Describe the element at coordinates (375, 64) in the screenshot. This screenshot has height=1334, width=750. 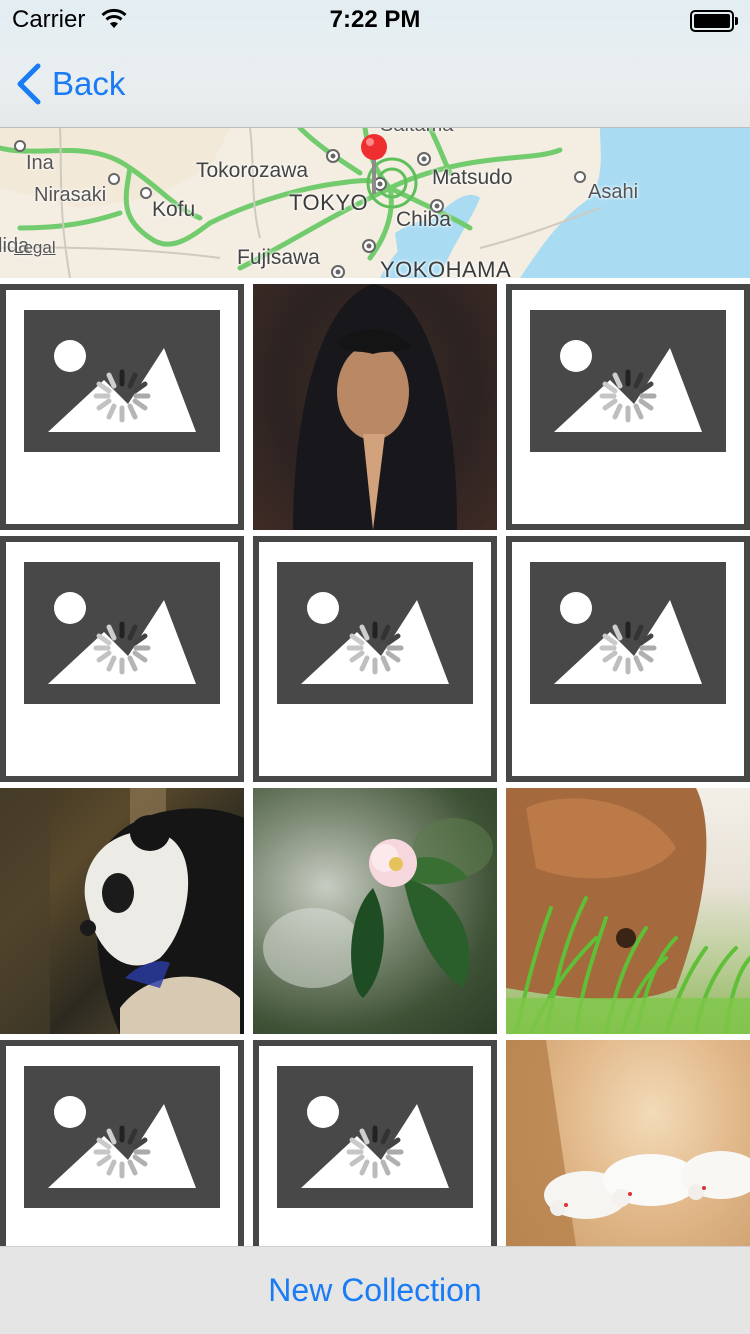
I see `navigation-bar: Carrier 7:22 PM Back` at that location.